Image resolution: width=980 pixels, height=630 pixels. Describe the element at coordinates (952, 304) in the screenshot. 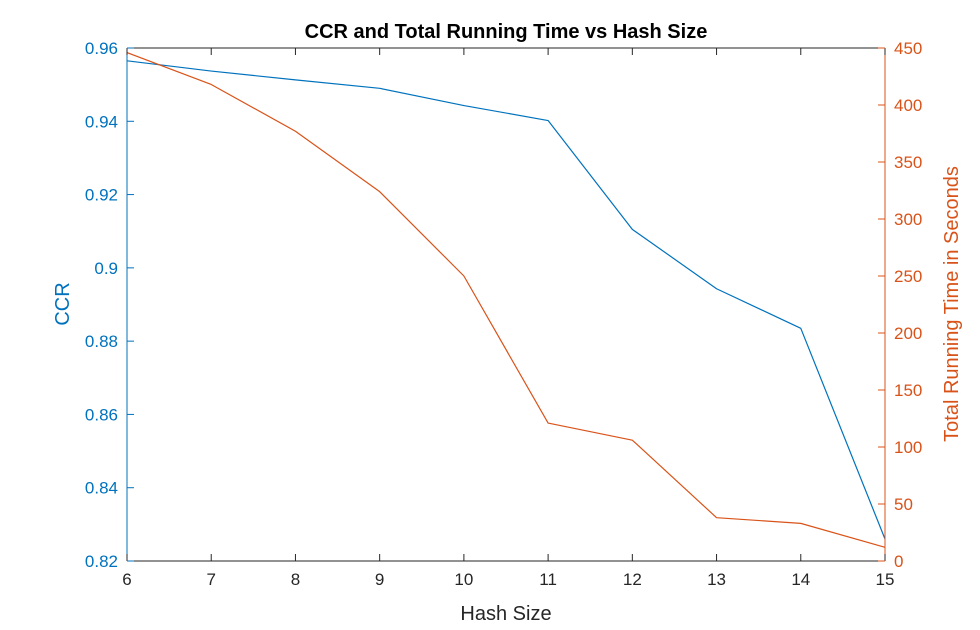

I see `y-axis-right-label: Total Running Time in Seconds` at that location.